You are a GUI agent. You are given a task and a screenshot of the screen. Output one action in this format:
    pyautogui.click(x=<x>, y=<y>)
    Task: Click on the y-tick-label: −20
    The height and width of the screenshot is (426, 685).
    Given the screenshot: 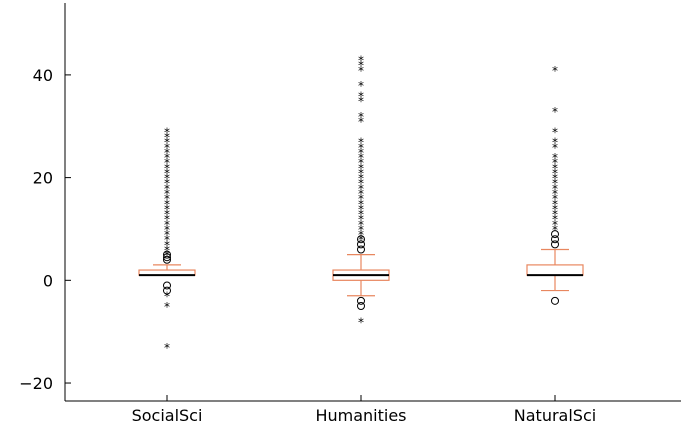 What is the action you would take?
    pyautogui.click(x=36, y=383)
    